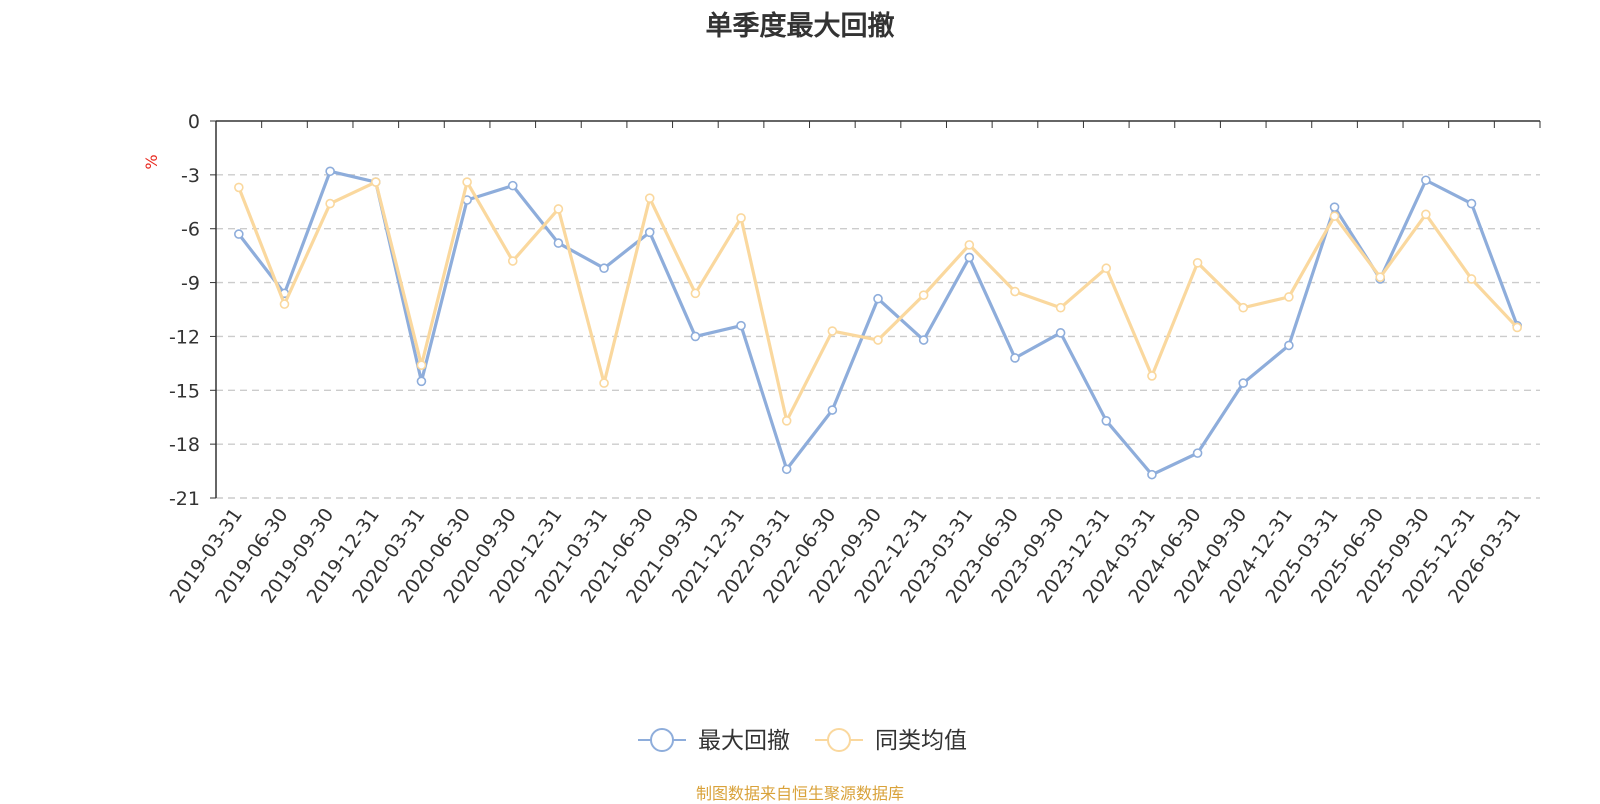  What do you see at coordinates (190, 176) in the screenshot?
I see `y-tick-label: -3` at bounding box center [190, 176].